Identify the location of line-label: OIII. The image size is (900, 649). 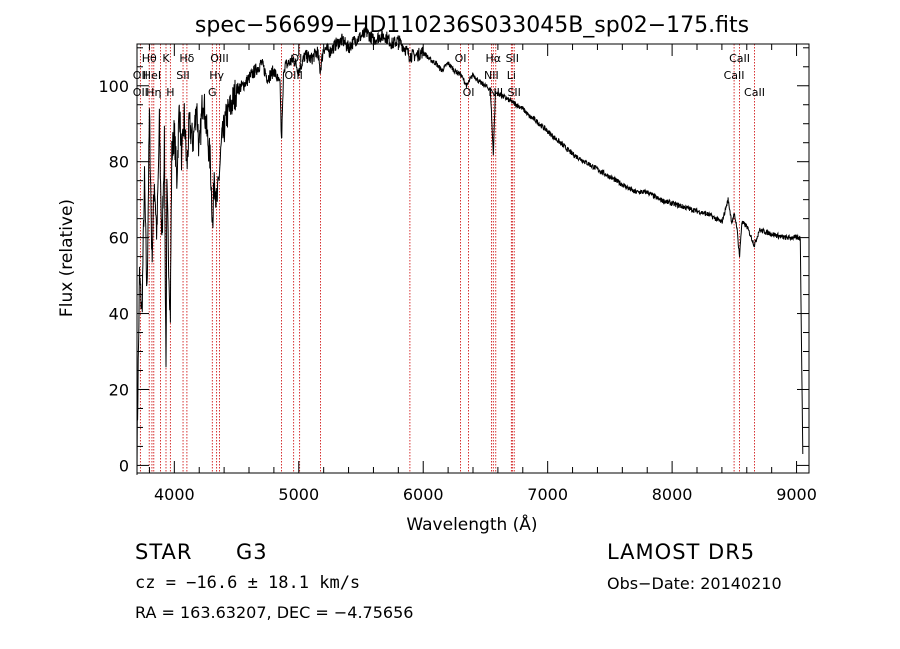
(219, 58).